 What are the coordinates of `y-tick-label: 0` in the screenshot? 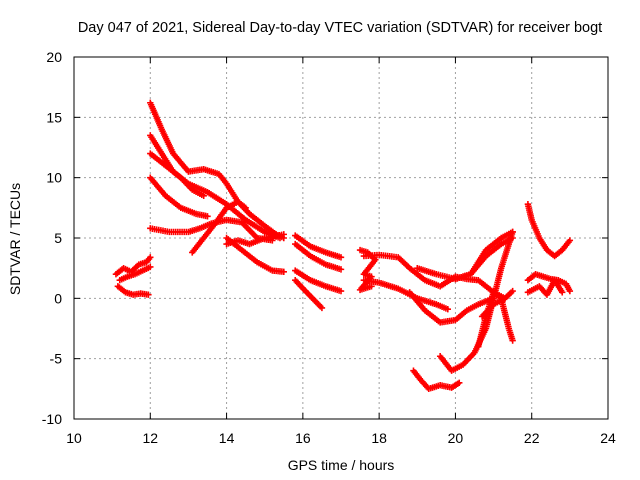 It's located at (58, 298).